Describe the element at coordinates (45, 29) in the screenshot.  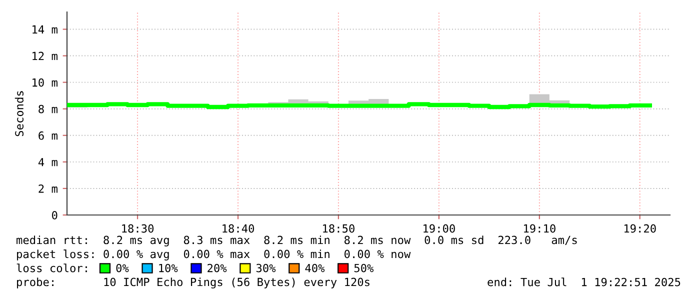
I see `y-tick-label: 14 m` at that location.